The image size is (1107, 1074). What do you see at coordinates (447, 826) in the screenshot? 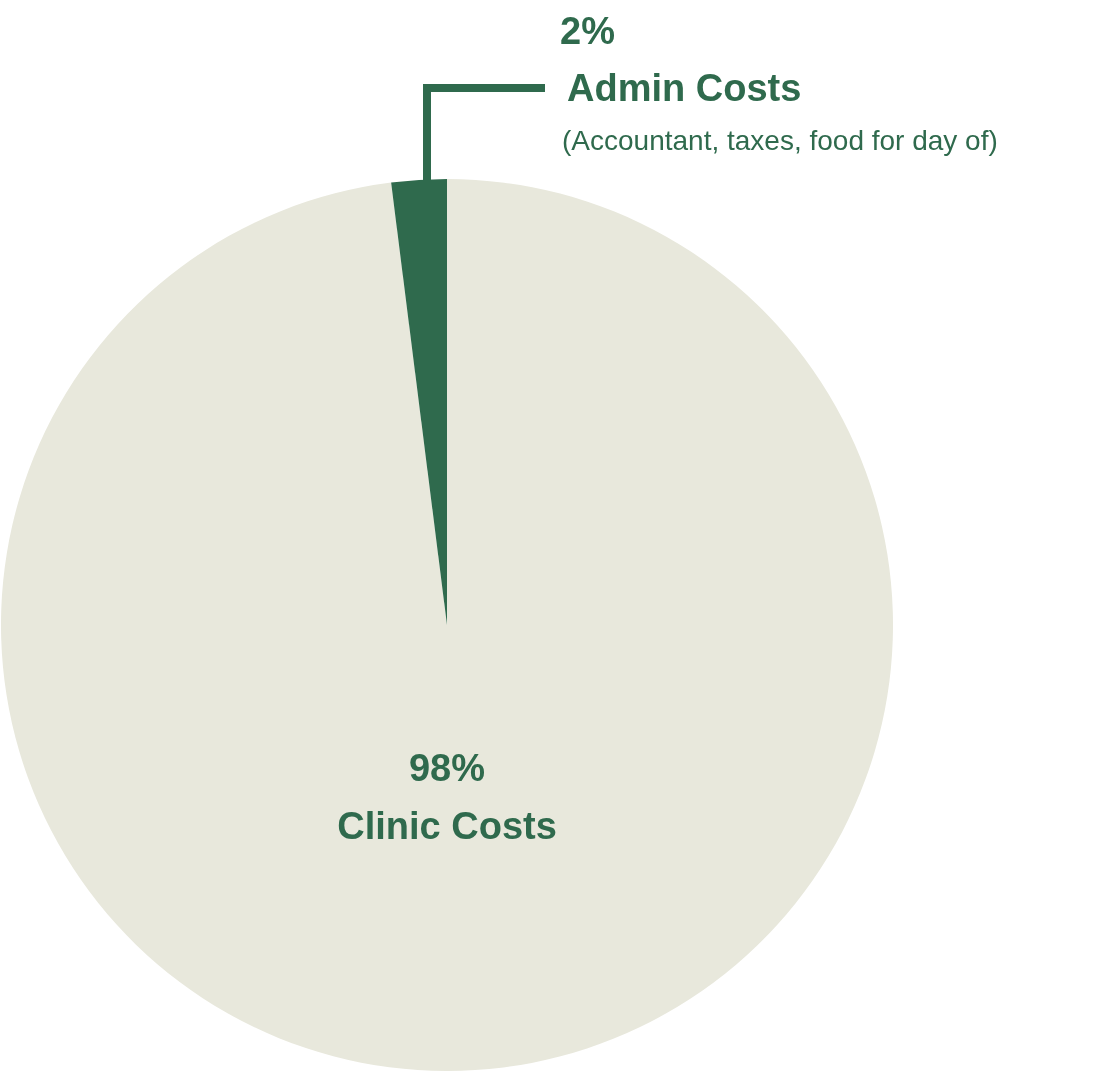
I see `slice-label: Clinic Costs` at bounding box center [447, 826].